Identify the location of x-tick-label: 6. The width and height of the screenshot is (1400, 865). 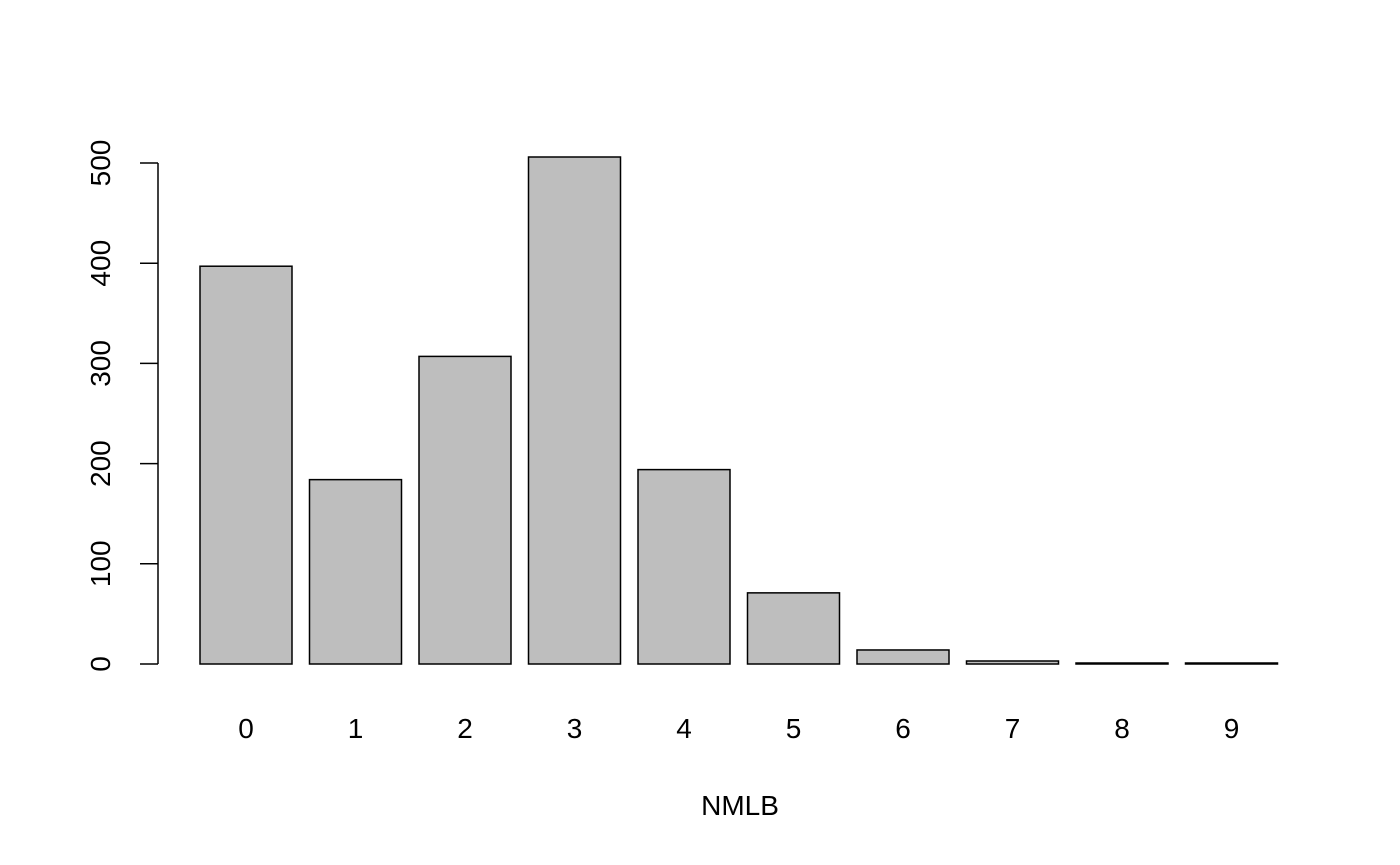
(903, 728).